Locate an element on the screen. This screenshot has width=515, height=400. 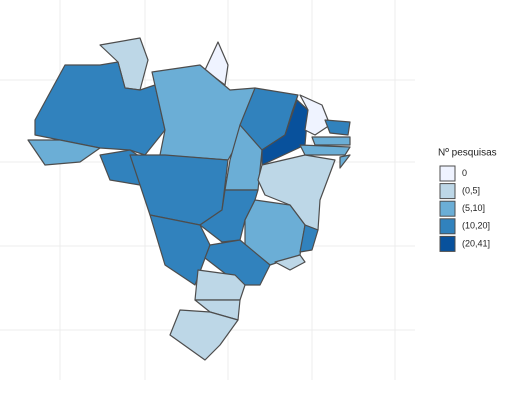
legend-label: (0,5] is located at coordinates (471, 190).